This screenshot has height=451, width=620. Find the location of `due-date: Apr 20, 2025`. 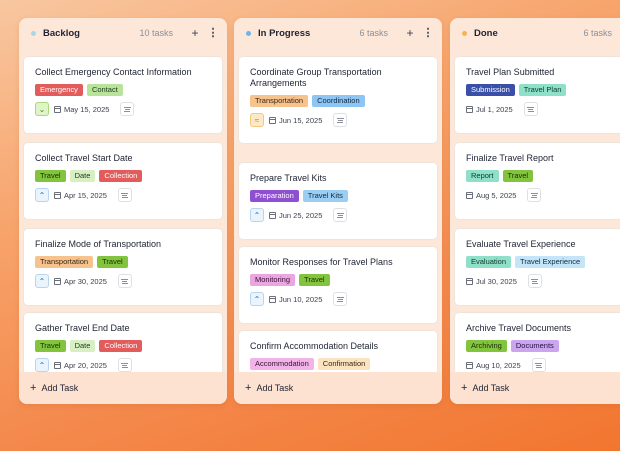

due-date: Apr 20, 2025 is located at coordinates (80, 365).